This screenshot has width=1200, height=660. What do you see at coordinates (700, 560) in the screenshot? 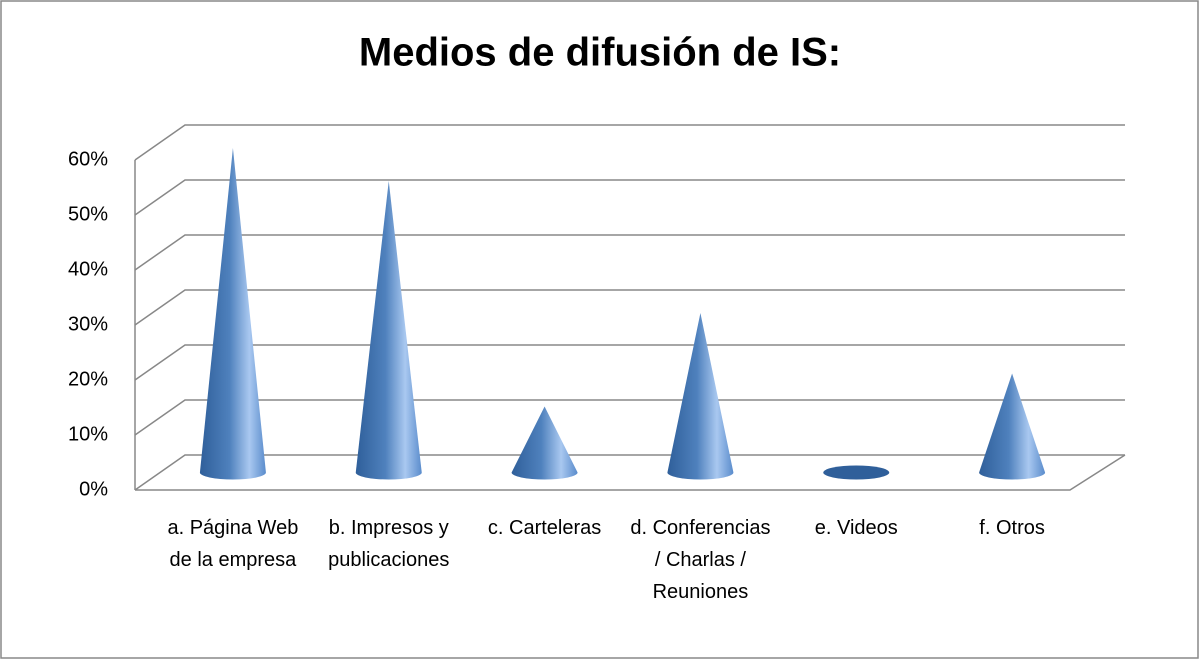
I see `x-tick-label: d. Conferencias / Charlas / Reuniones` at bounding box center [700, 560].